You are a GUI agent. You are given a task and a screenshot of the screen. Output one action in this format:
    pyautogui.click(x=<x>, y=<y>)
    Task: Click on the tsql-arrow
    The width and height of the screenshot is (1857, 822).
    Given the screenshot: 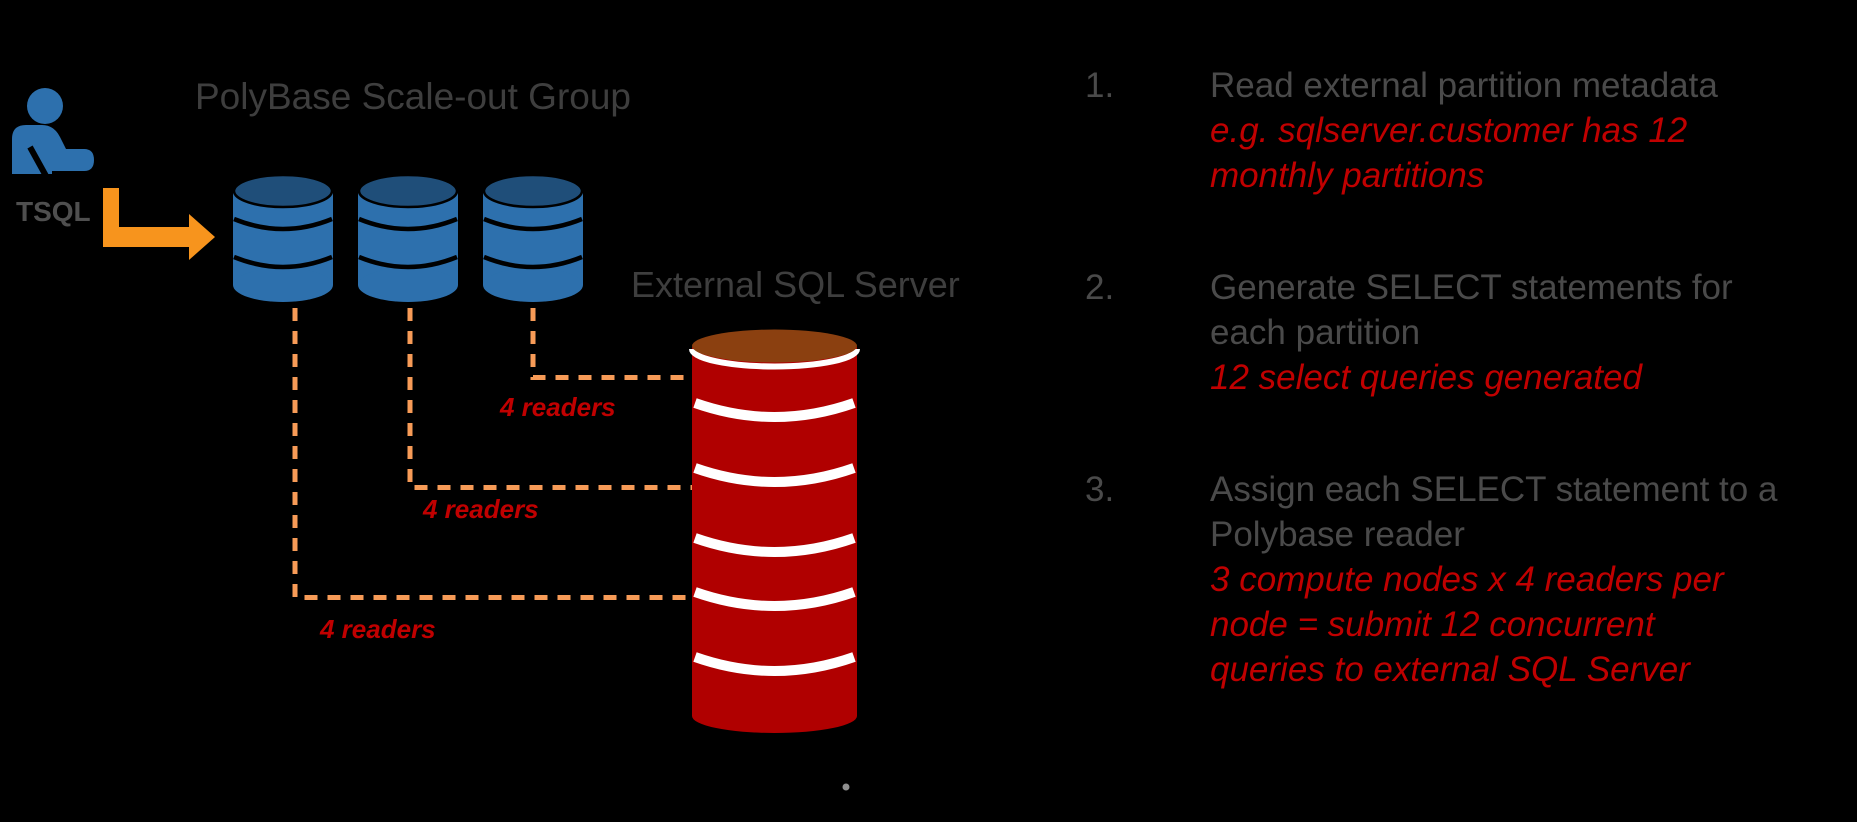 What is the action you would take?
    pyautogui.click(x=159, y=224)
    